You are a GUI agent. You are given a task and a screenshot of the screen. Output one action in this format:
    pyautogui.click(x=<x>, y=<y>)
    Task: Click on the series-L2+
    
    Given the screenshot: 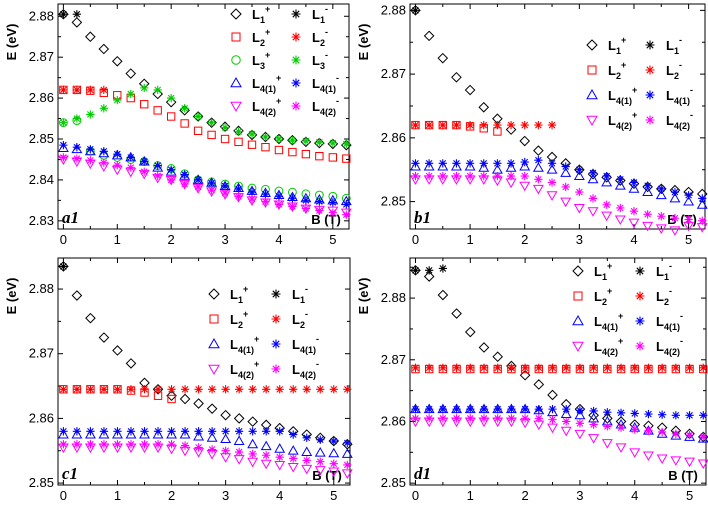 What is the action you would take?
    pyautogui.click(x=205, y=124)
    